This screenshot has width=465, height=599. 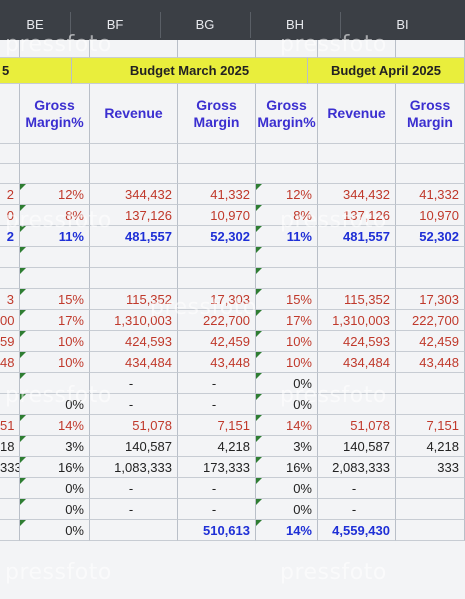 I want to click on title-cell-budget-april: Budget April 2025, so click(x=386, y=71).